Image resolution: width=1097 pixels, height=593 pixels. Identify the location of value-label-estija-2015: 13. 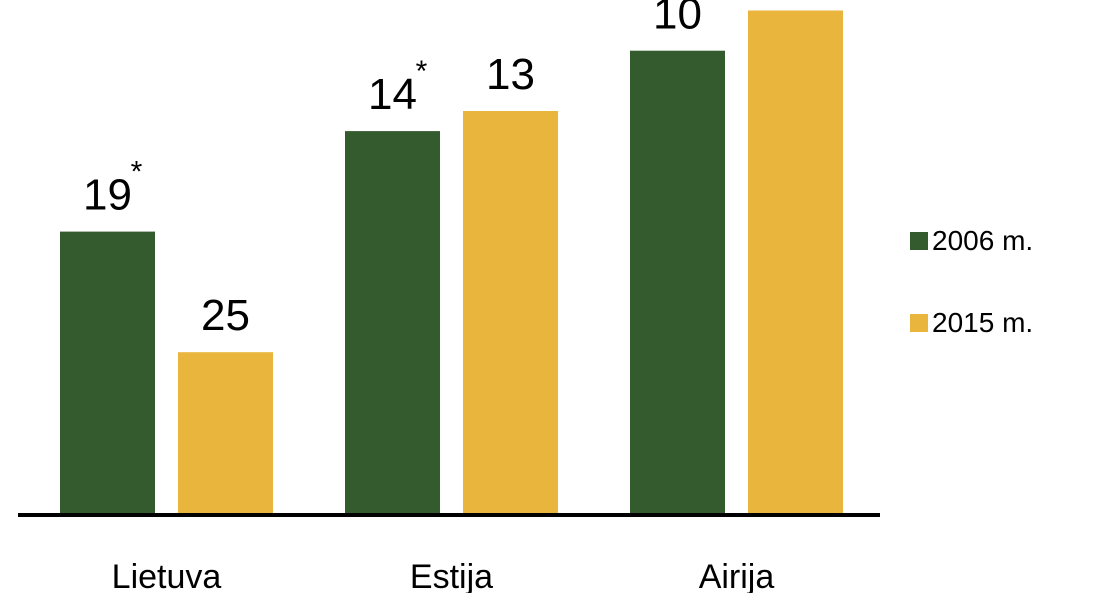
(510, 74).